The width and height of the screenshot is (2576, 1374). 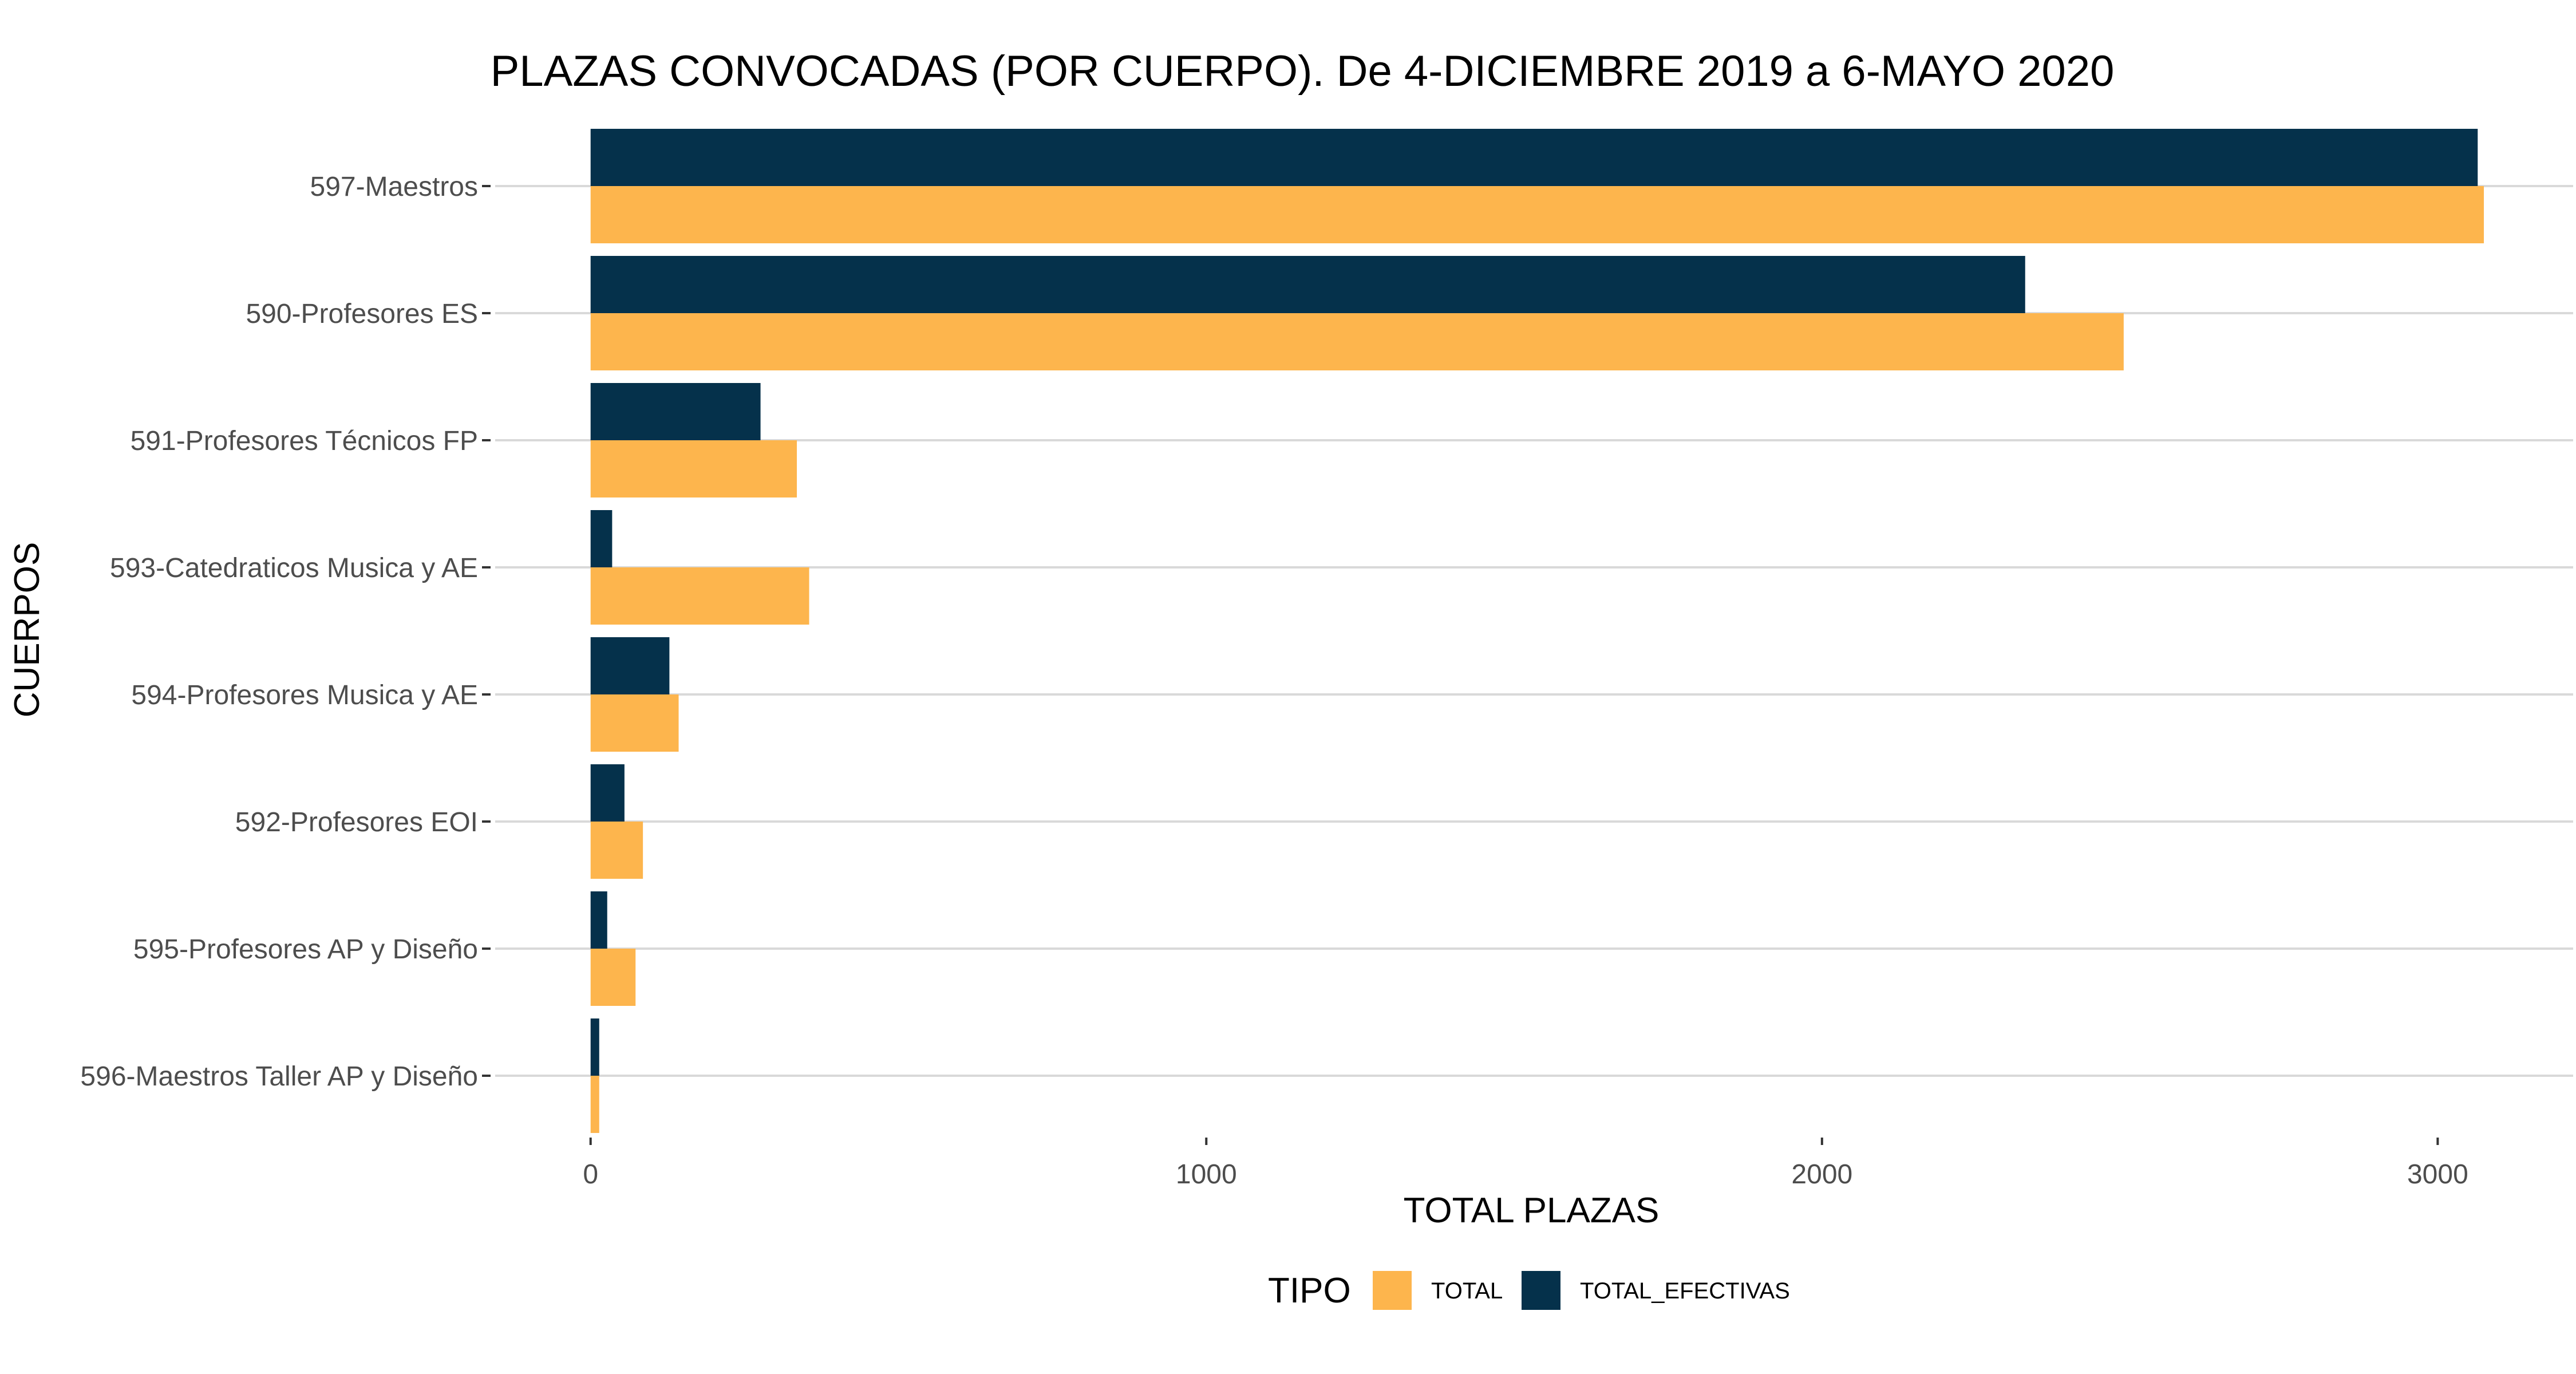 I want to click on legend: TIPO TOTAL TOTAL_EFECTIVAS, so click(x=1529, y=1290).